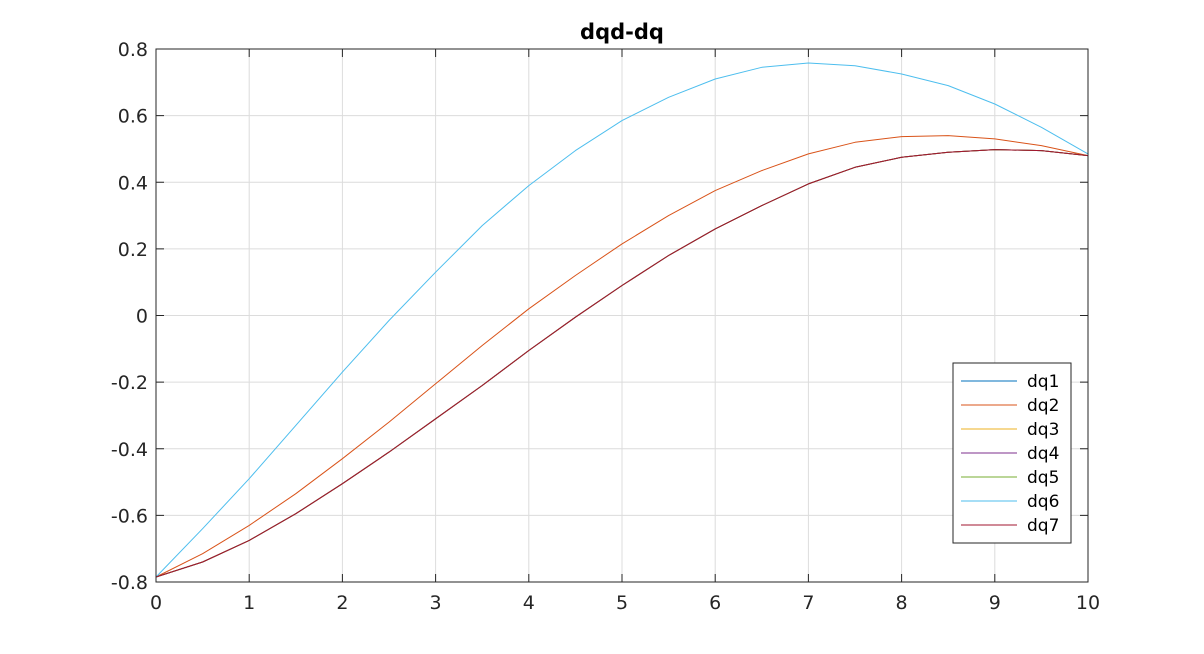 The width and height of the screenshot is (1204, 654). What do you see at coordinates (1043, 406) in the screenshot?
I see `legend-label: dq2` at bounding box center [1043, 406].